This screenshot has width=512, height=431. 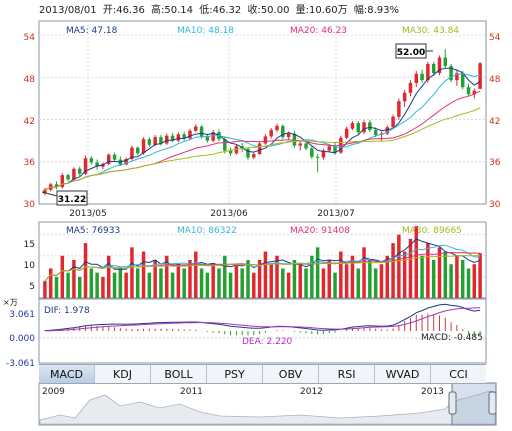 What do you see at coordinates (347, 374) in the screenshot?
I see `tab-rsi: RSI` at bounding box center [347, 374].